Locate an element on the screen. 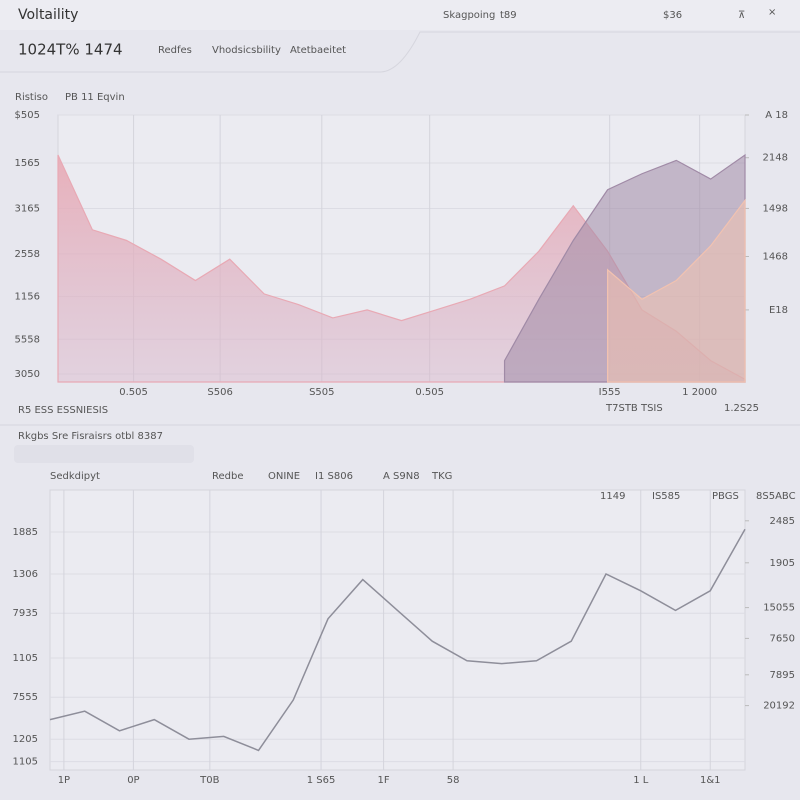 This screenshot has height=800, width=800. y-tick-label: 3050 is located at coordinates (27, 374).